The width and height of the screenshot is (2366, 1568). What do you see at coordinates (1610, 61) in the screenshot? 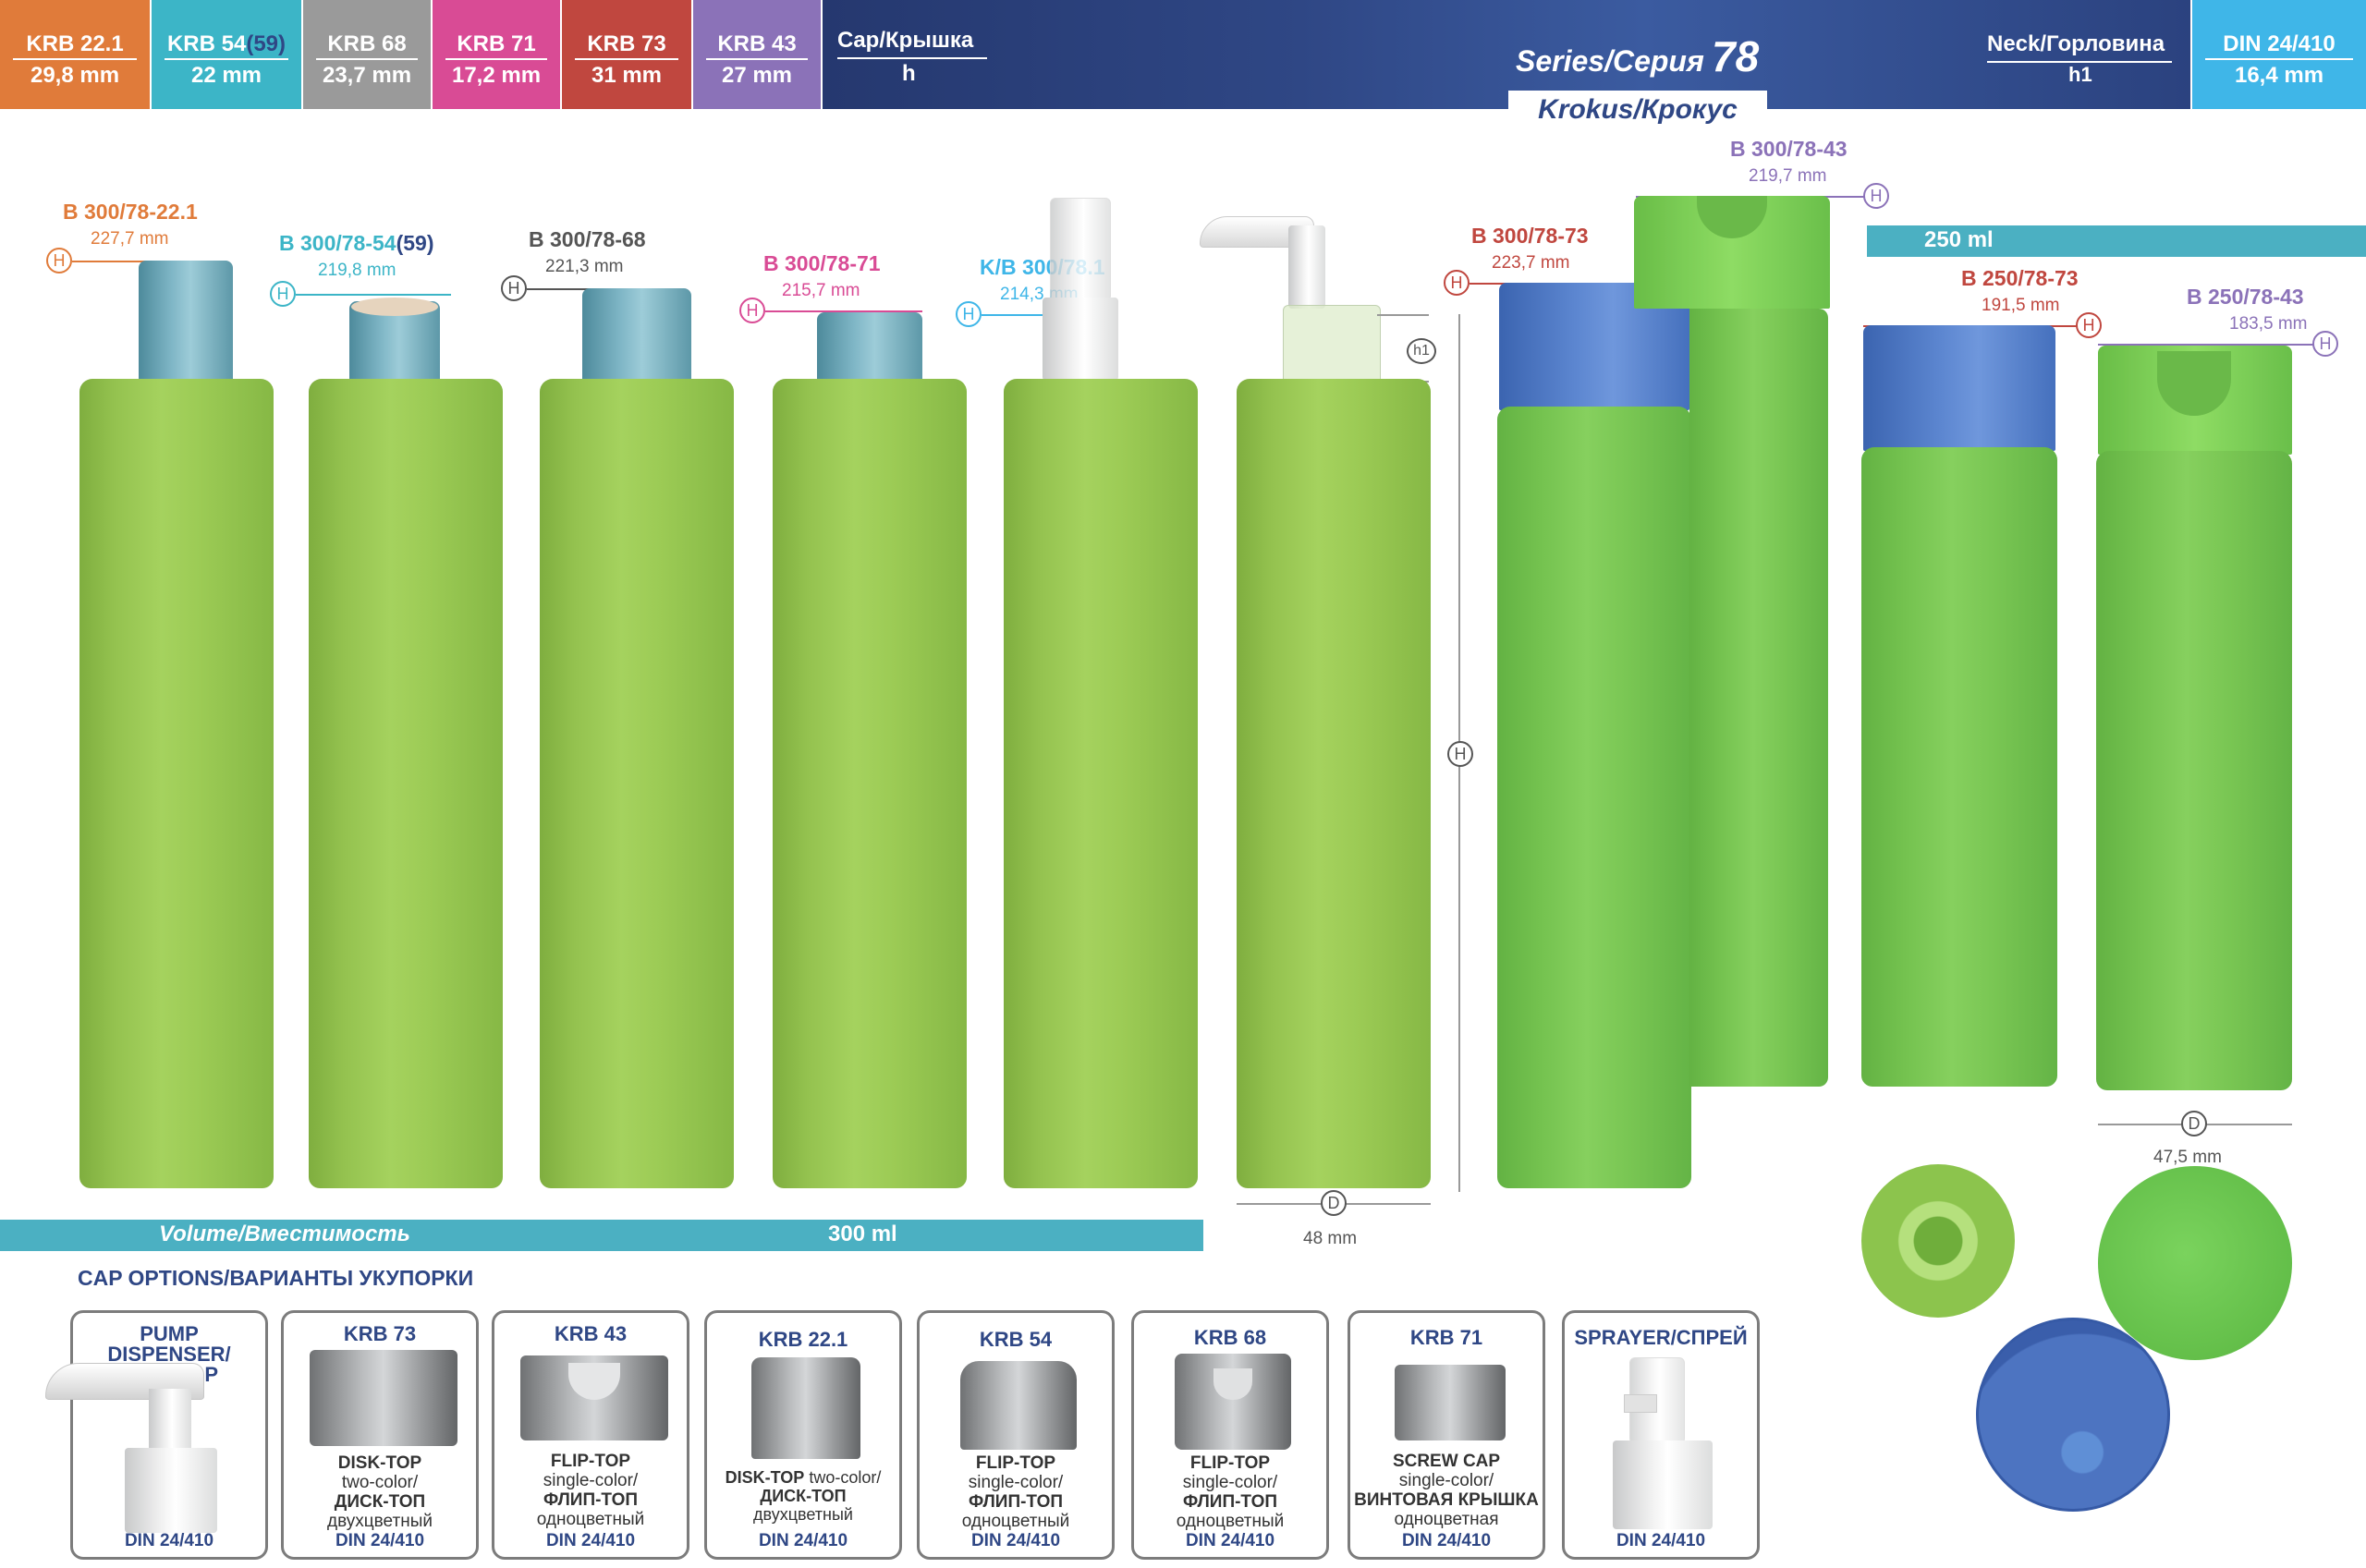
I see `series-label: Series/Серия` at bounding box center [1610, 61].